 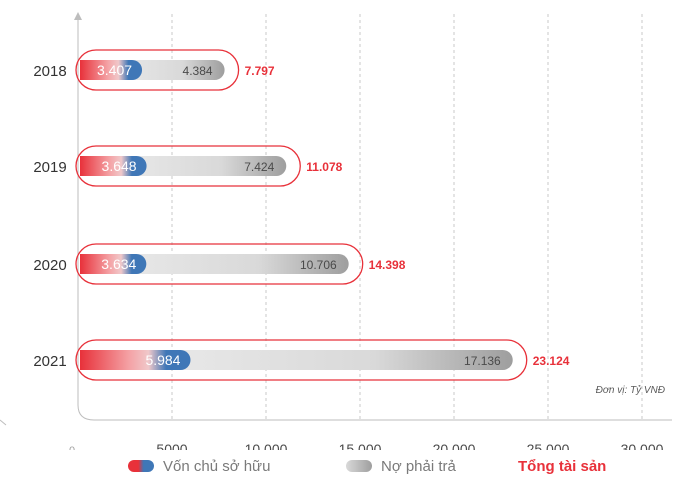 I want to click on category-label: 2020, so click(x=49, y=265).